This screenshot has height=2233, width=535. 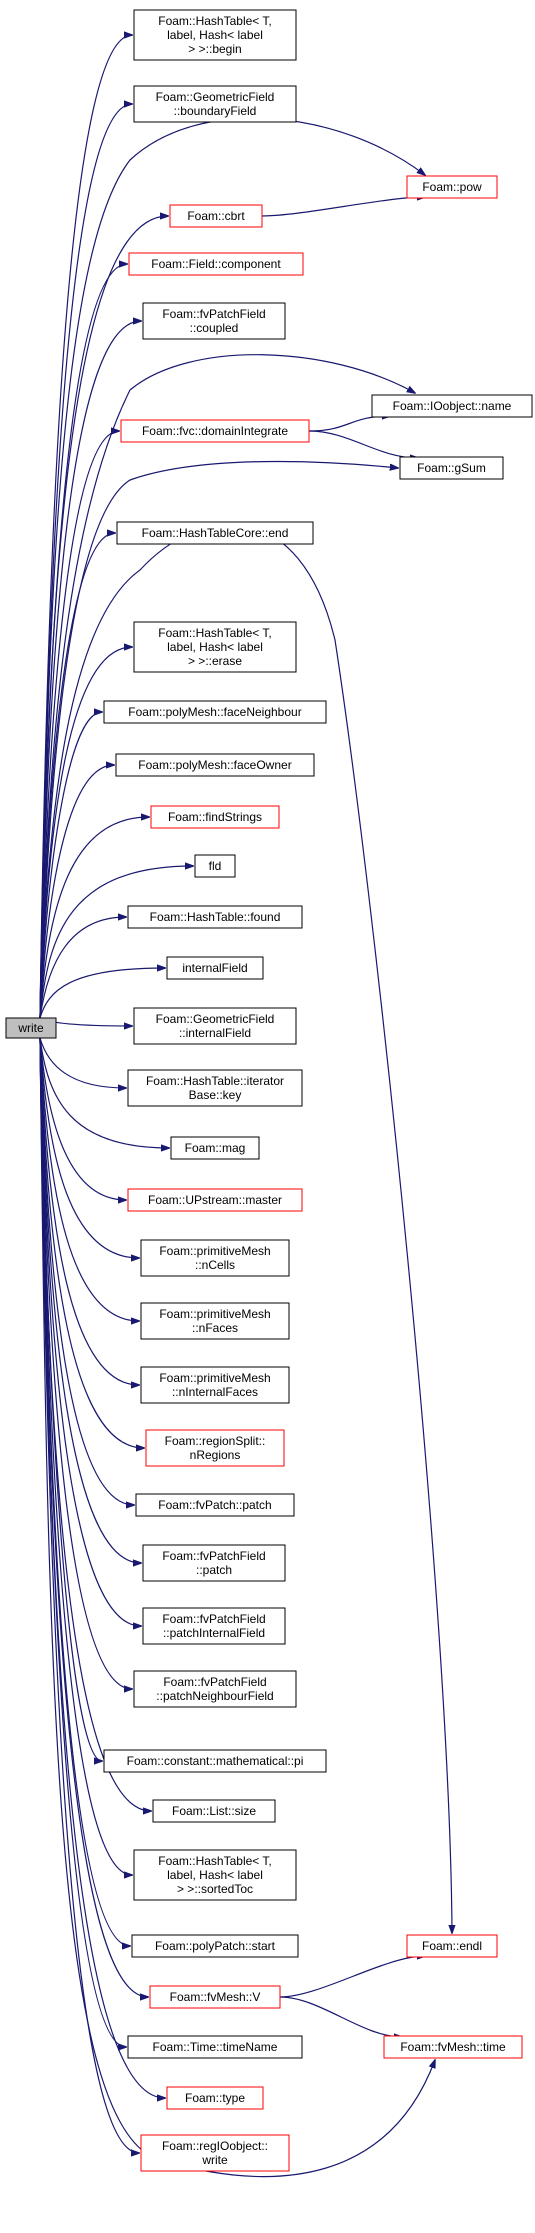 I want to click on node-coupled: Foam::fvPatchField::coupled, so click(x=214, y=321).